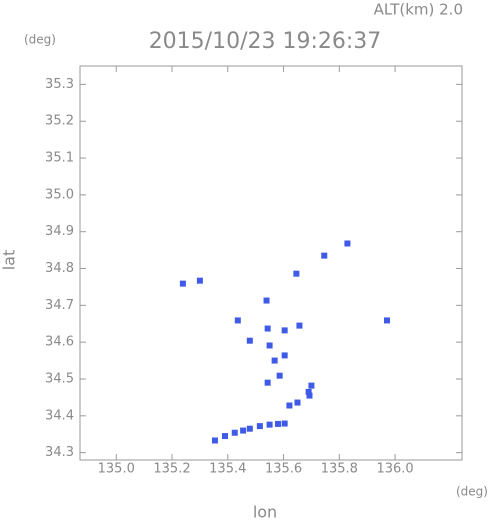 Image resolution: width=491 pixels, height=521 pixels. What do you see at coordinates (59, 452) in the screenshot?
I see `y-tick-label: 34.3` at bounding box center [59, 452].